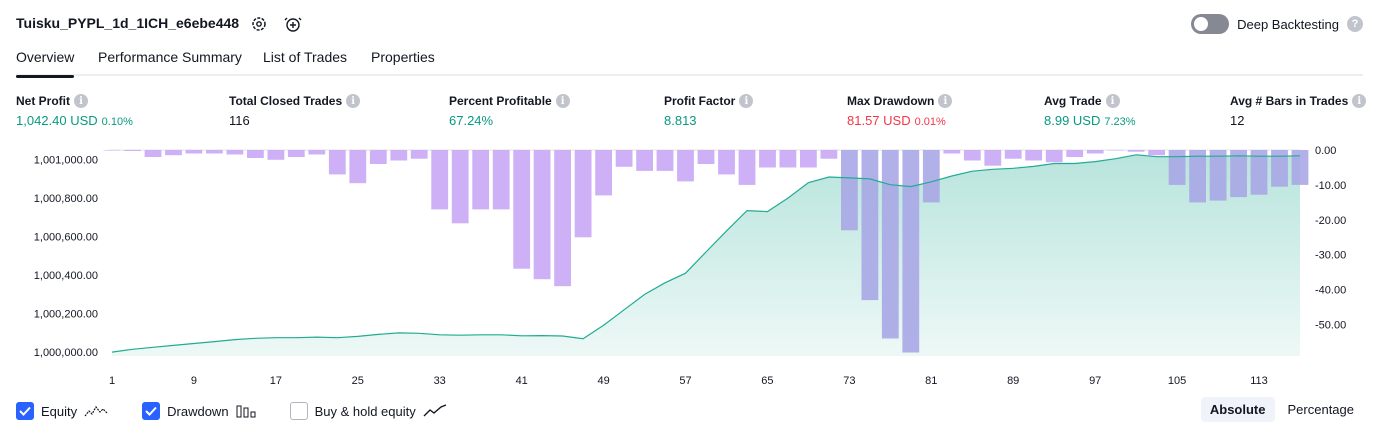 The image size is (1379, 435). Describe the element at coordinates (1073, 101) in the screenshot. I see `metric-label: Avg Trade` at that location.